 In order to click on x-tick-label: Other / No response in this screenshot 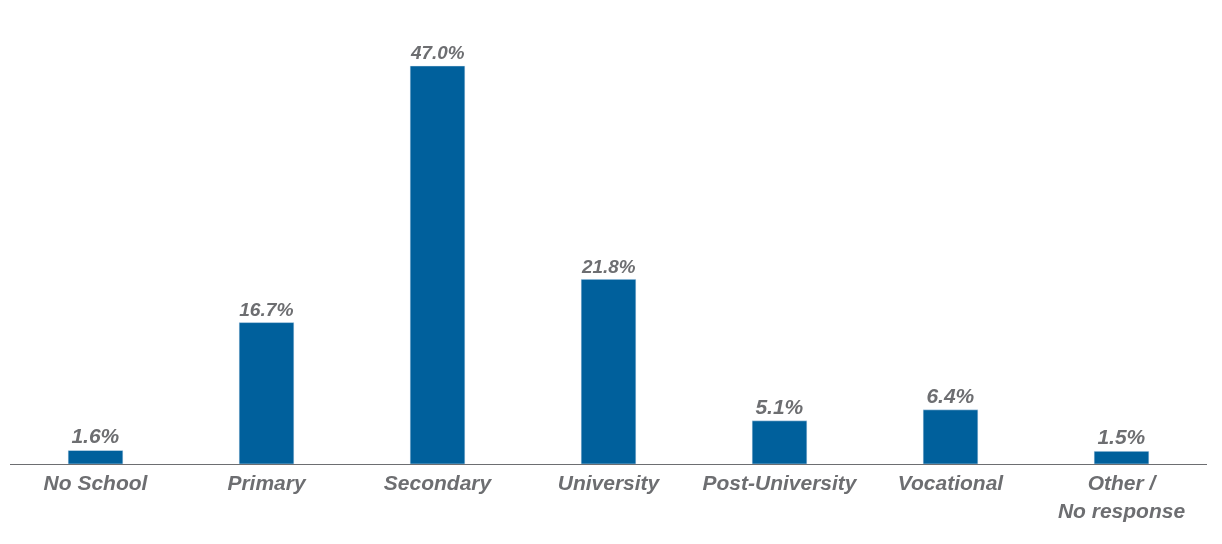, I will do `click(1121, 496)`.